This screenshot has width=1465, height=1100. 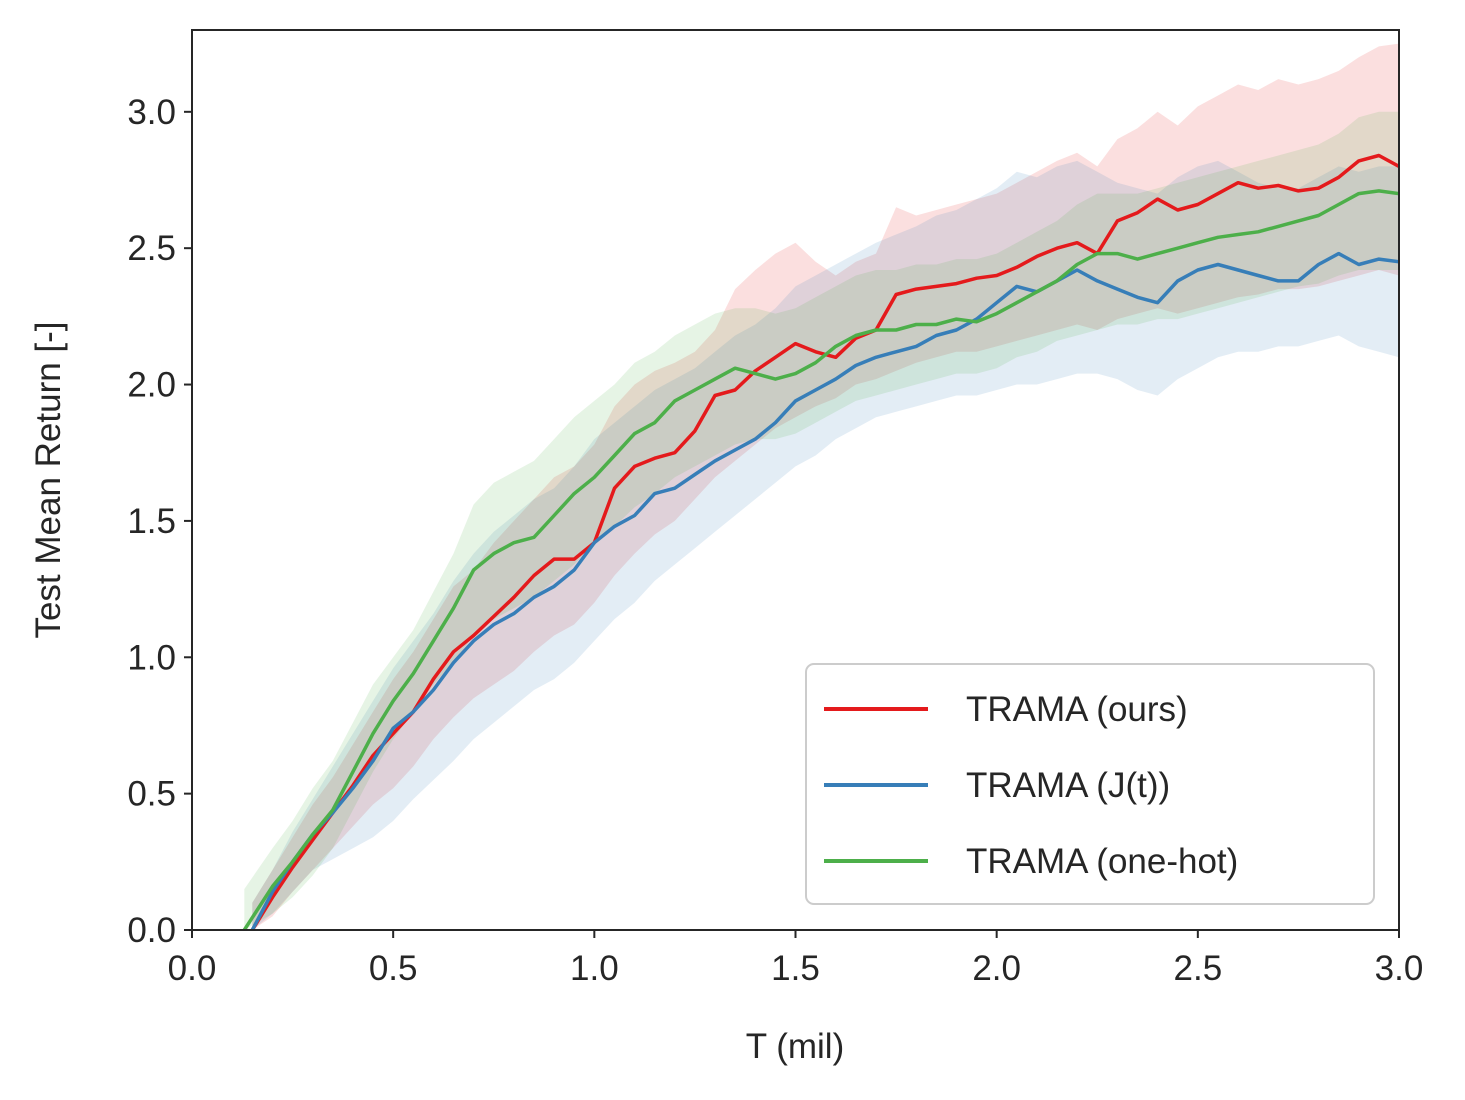 I want to click on y-tick-label: 2.5, so click(x=151, y=248).